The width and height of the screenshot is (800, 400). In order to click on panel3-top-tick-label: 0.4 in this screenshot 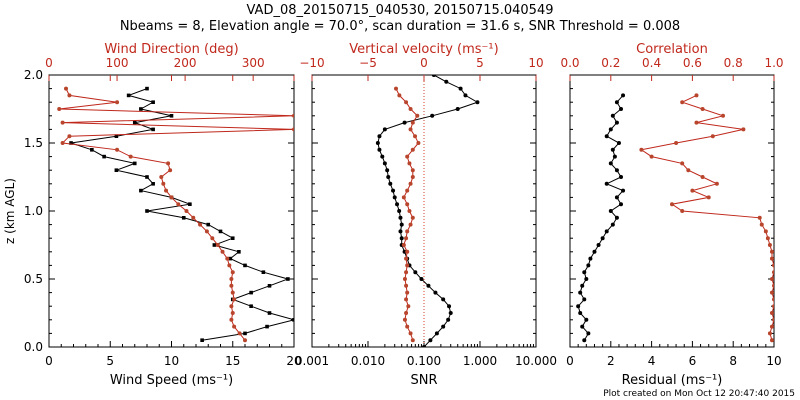, I will do `click(651, 63)`.